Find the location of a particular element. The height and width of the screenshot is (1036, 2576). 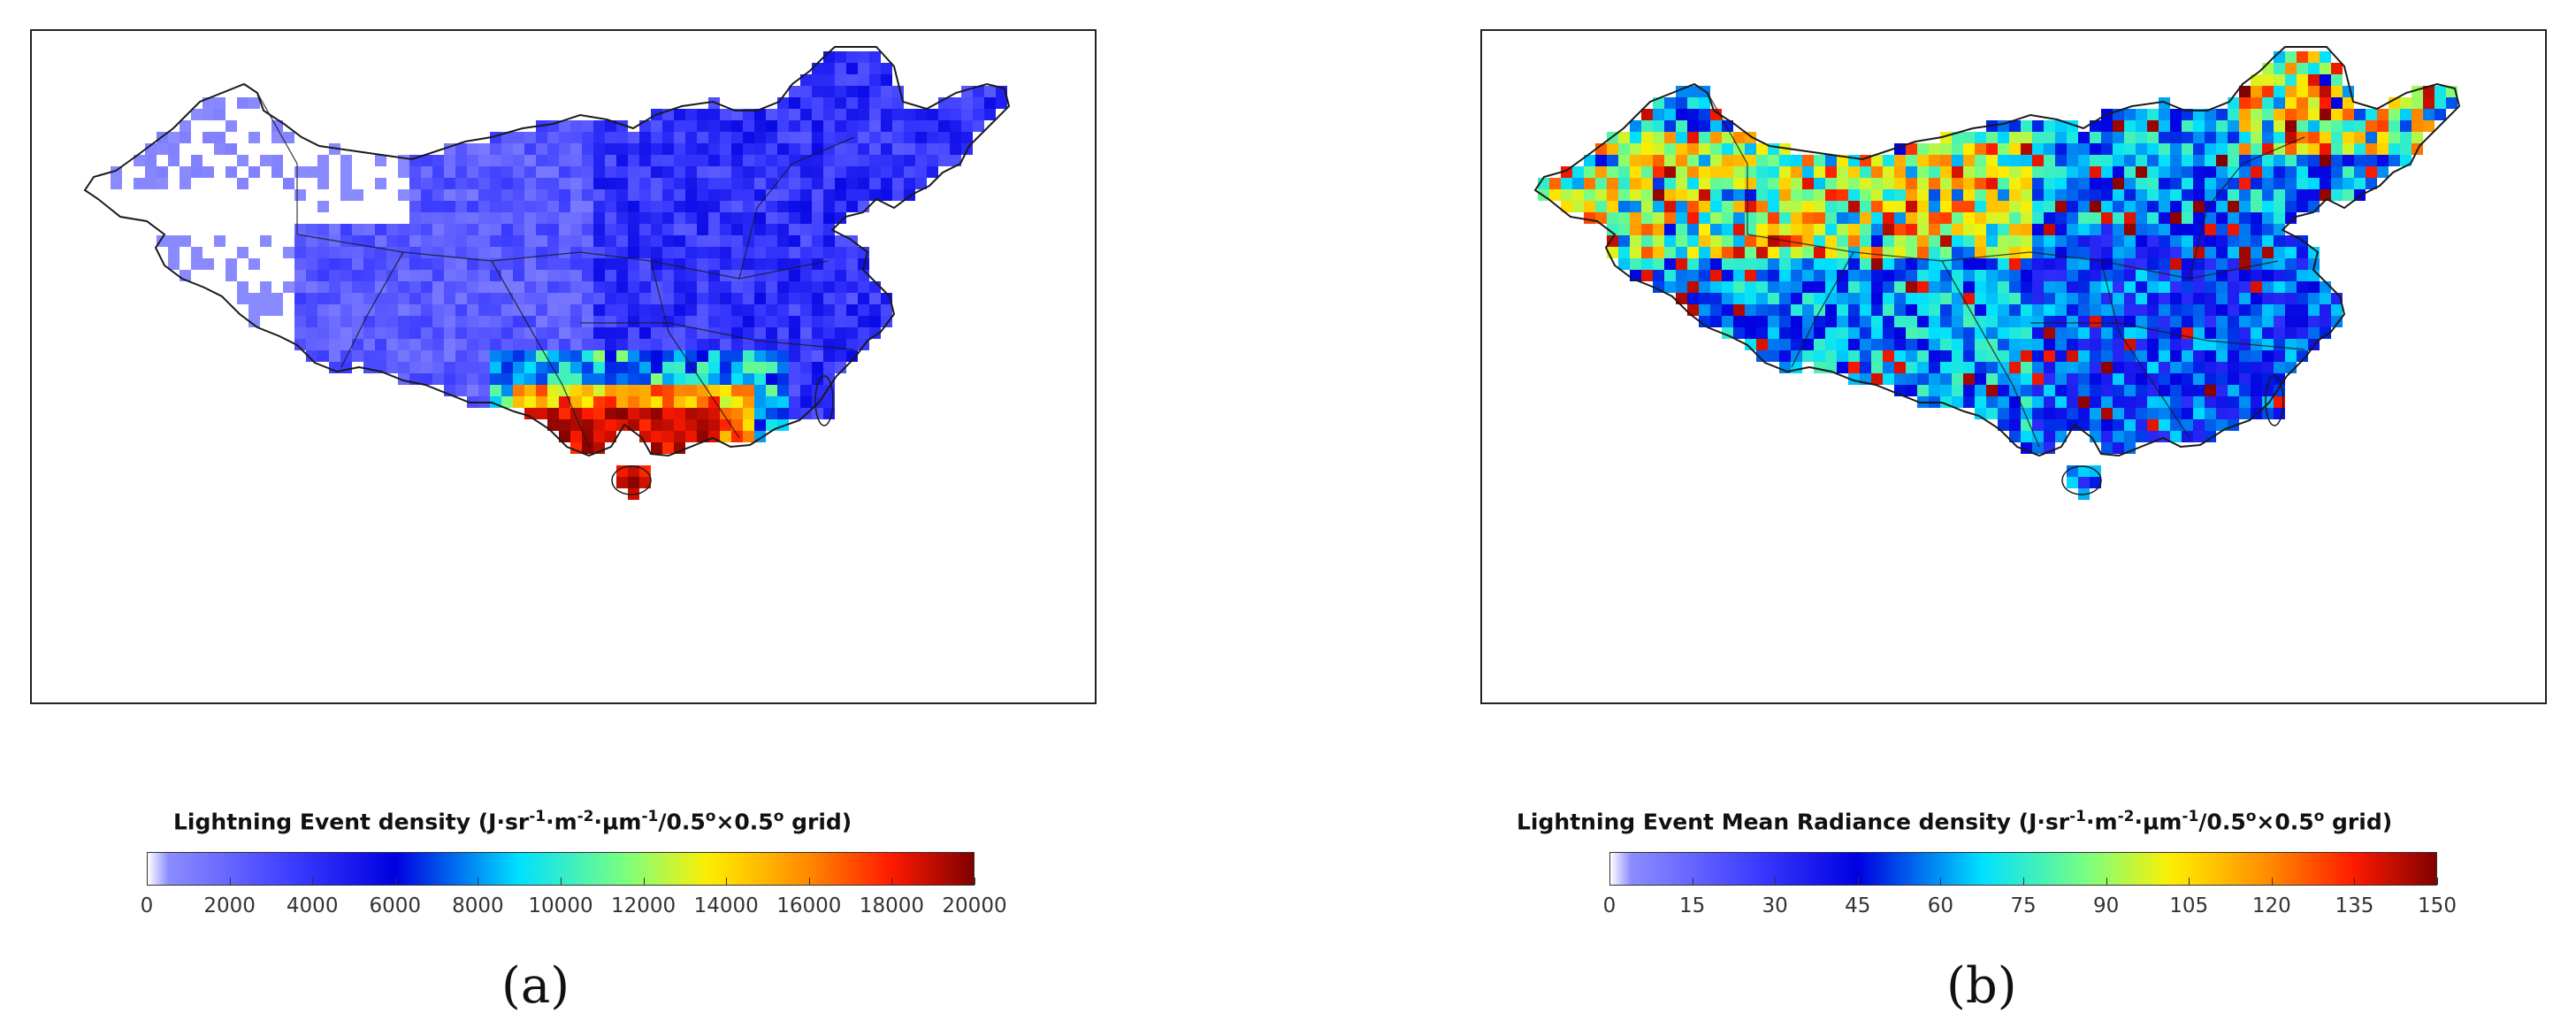

province-border is located at coordinates (695, 349).